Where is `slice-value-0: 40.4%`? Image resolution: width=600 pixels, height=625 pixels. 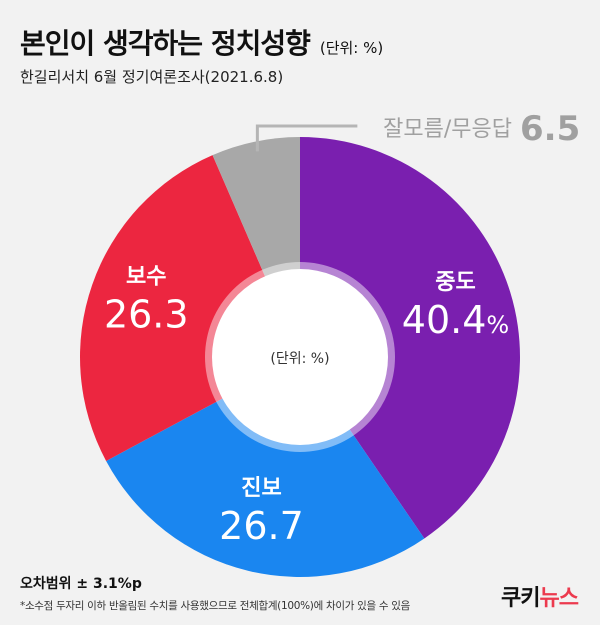
slice-value-0: 40.4% is located at coordinates (455, 320).